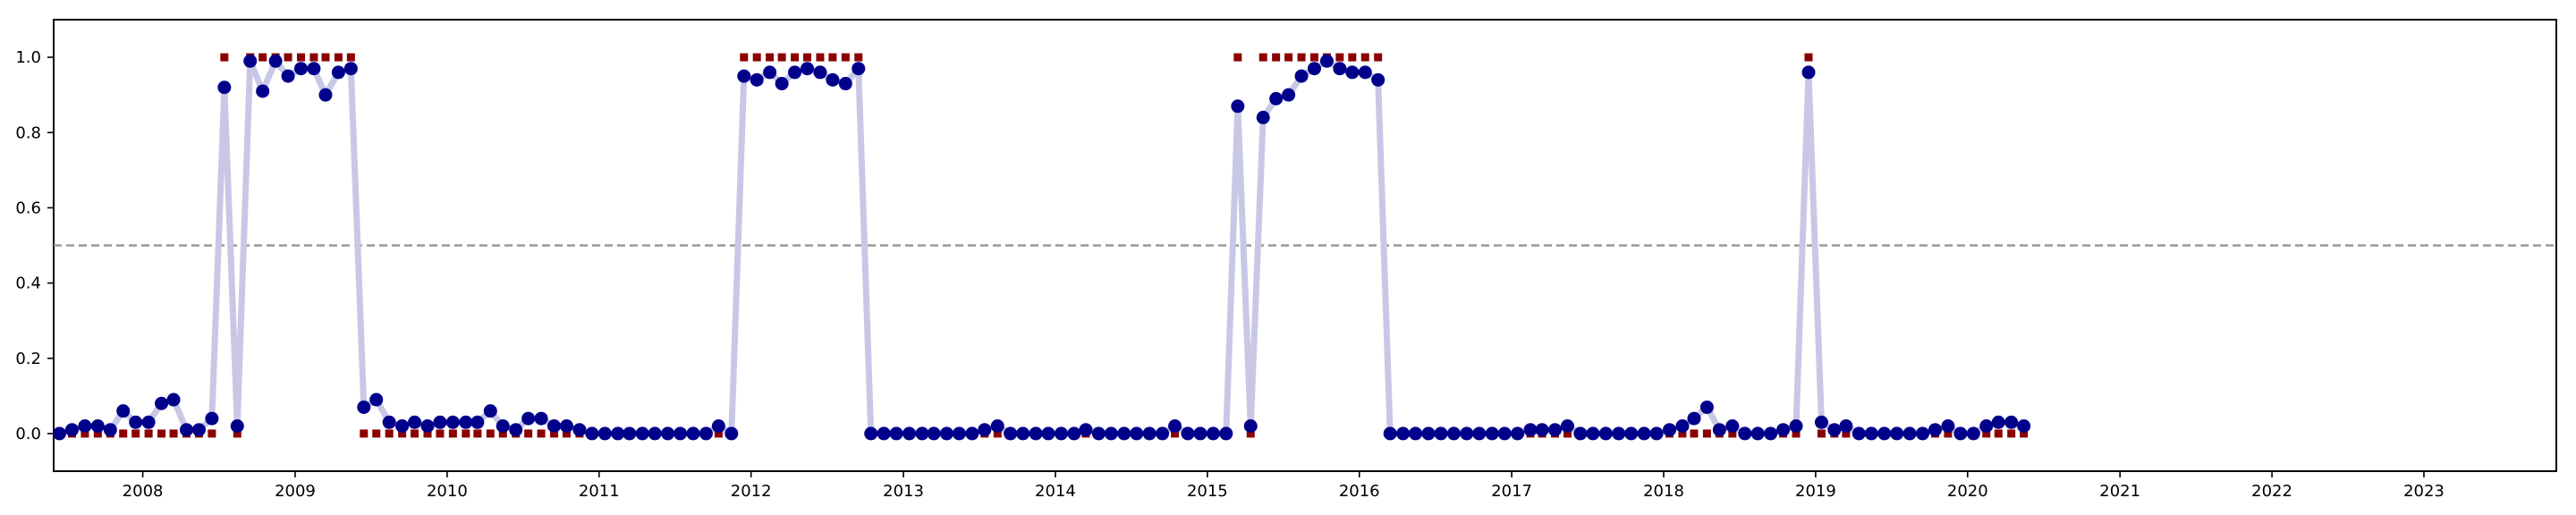  I want to click on y-tick-label: 1.0, so click(28, 57).